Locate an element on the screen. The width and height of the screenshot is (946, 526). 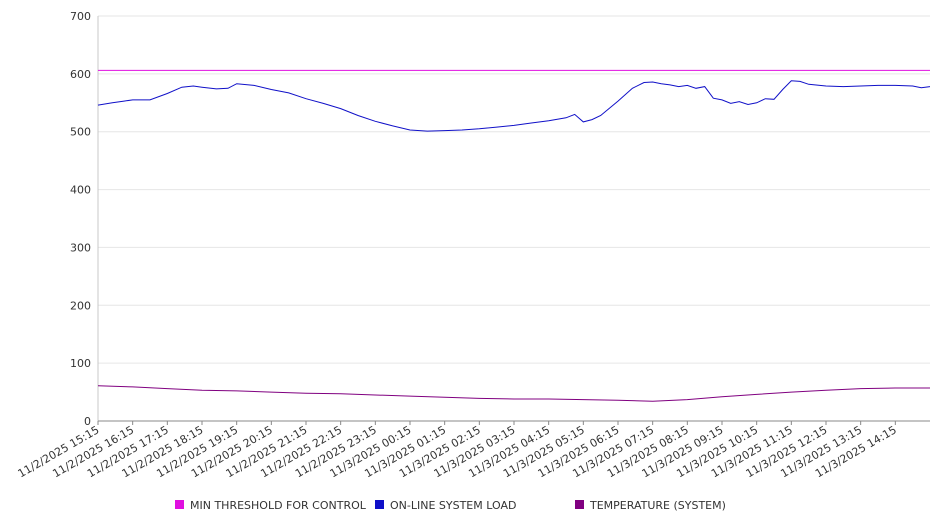
legend-item: MIN THRESHOLD FOR CONTROL is located at coordinates (271, 505).